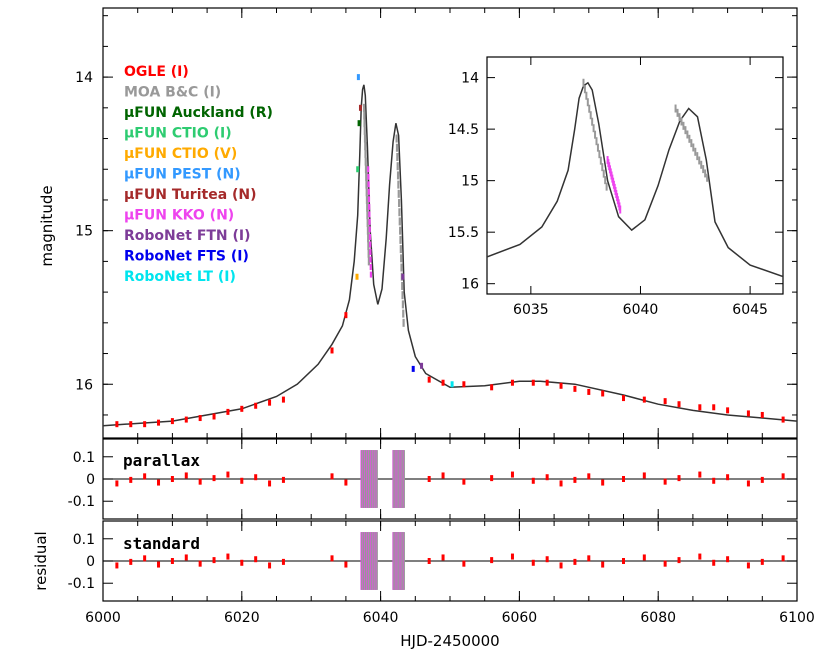 The image size is (830, 660). What do you see at coordinates (84, 78) in the screenshot?
I see `main-y-tick-label-0: 14` at bounding box center [84, 78].